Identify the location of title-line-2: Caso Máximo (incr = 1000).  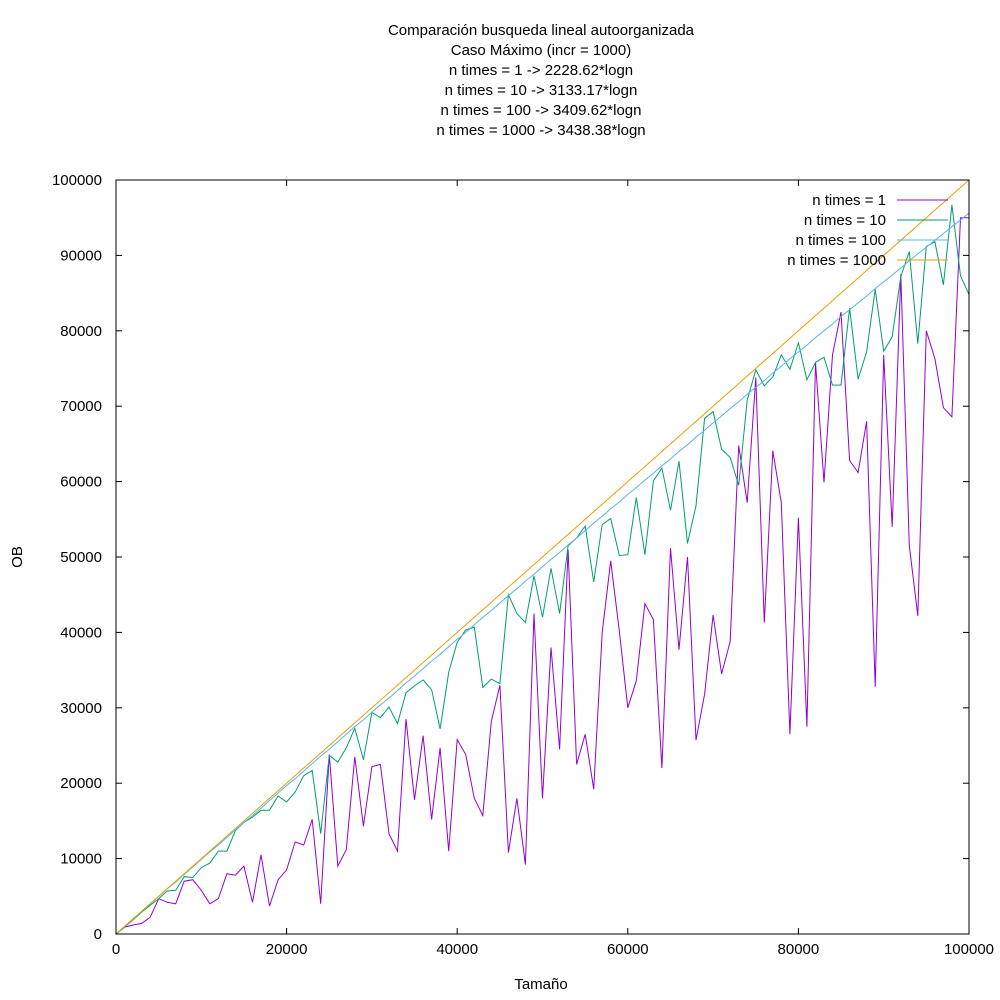
(541, 50).